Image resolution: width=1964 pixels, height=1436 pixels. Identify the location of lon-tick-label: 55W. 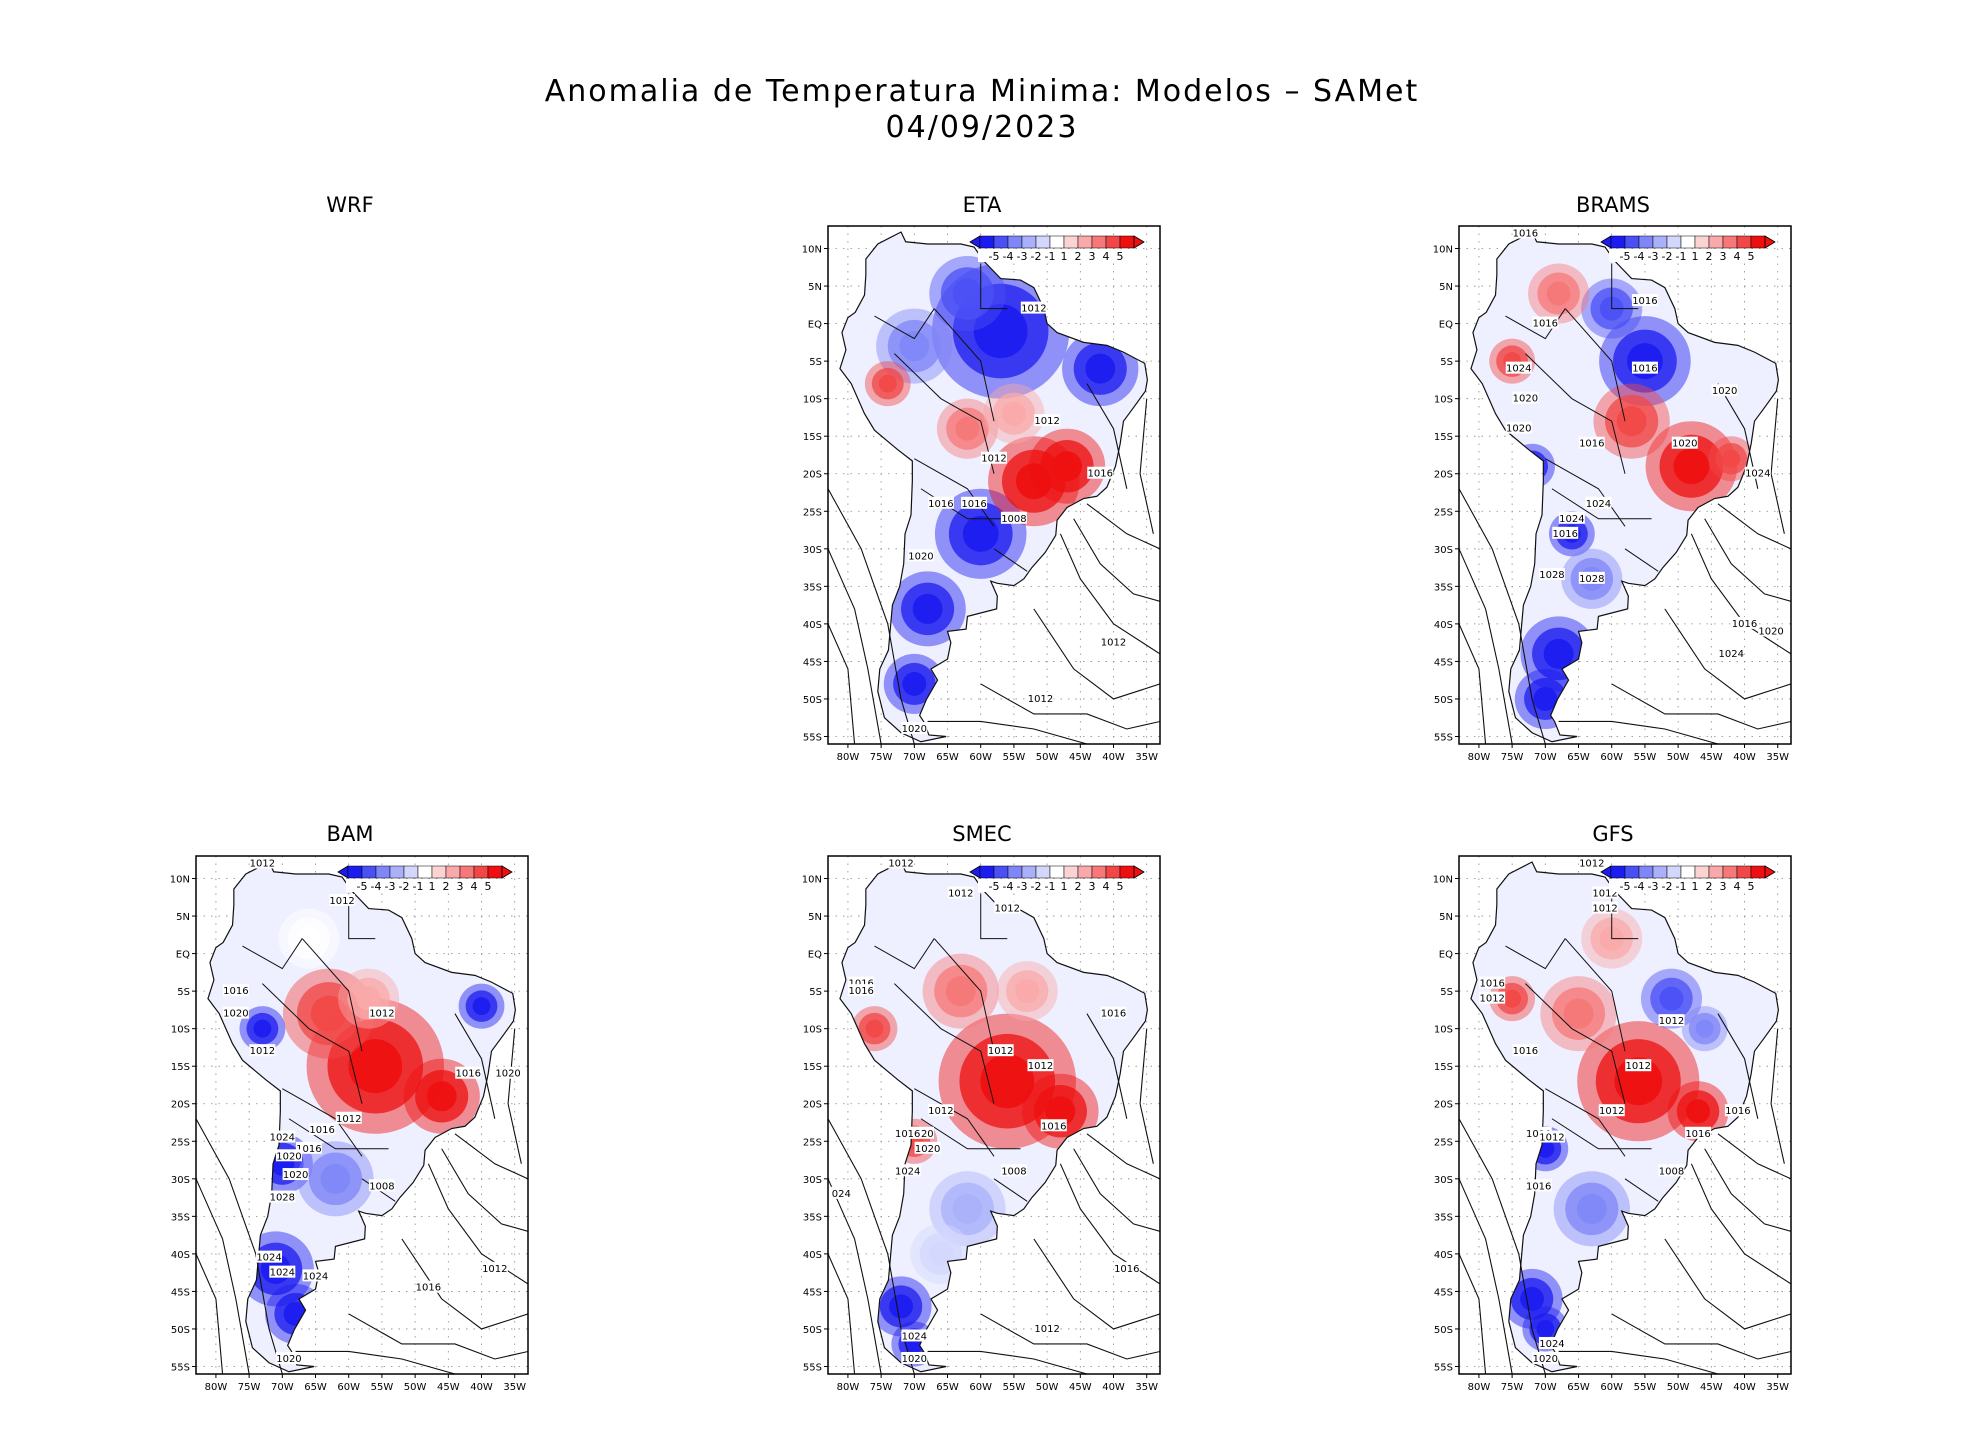
(382, 1387).